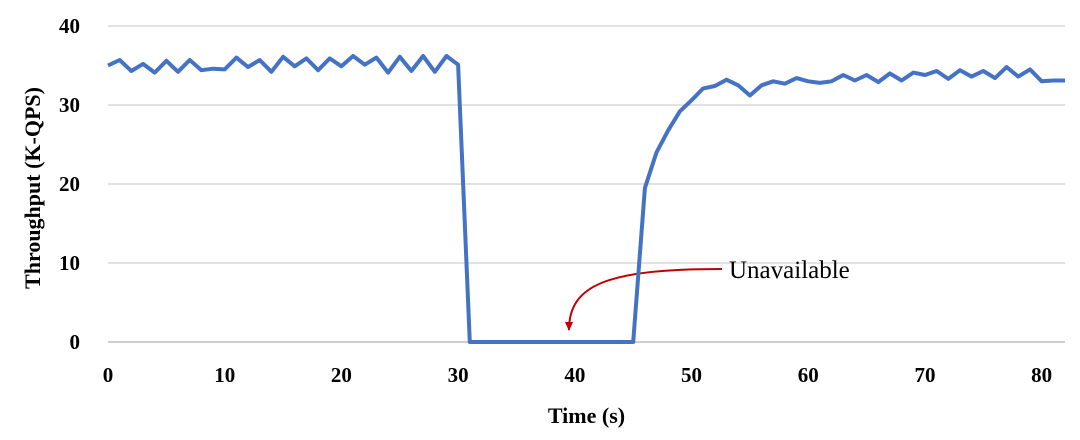 This screenshot has height=440, width=1080. What do you see at coordinates (32, 188) in the screenshot?
I see `y-axis-title: Throughput (K-QPS)` at bounding box center [32, 188].